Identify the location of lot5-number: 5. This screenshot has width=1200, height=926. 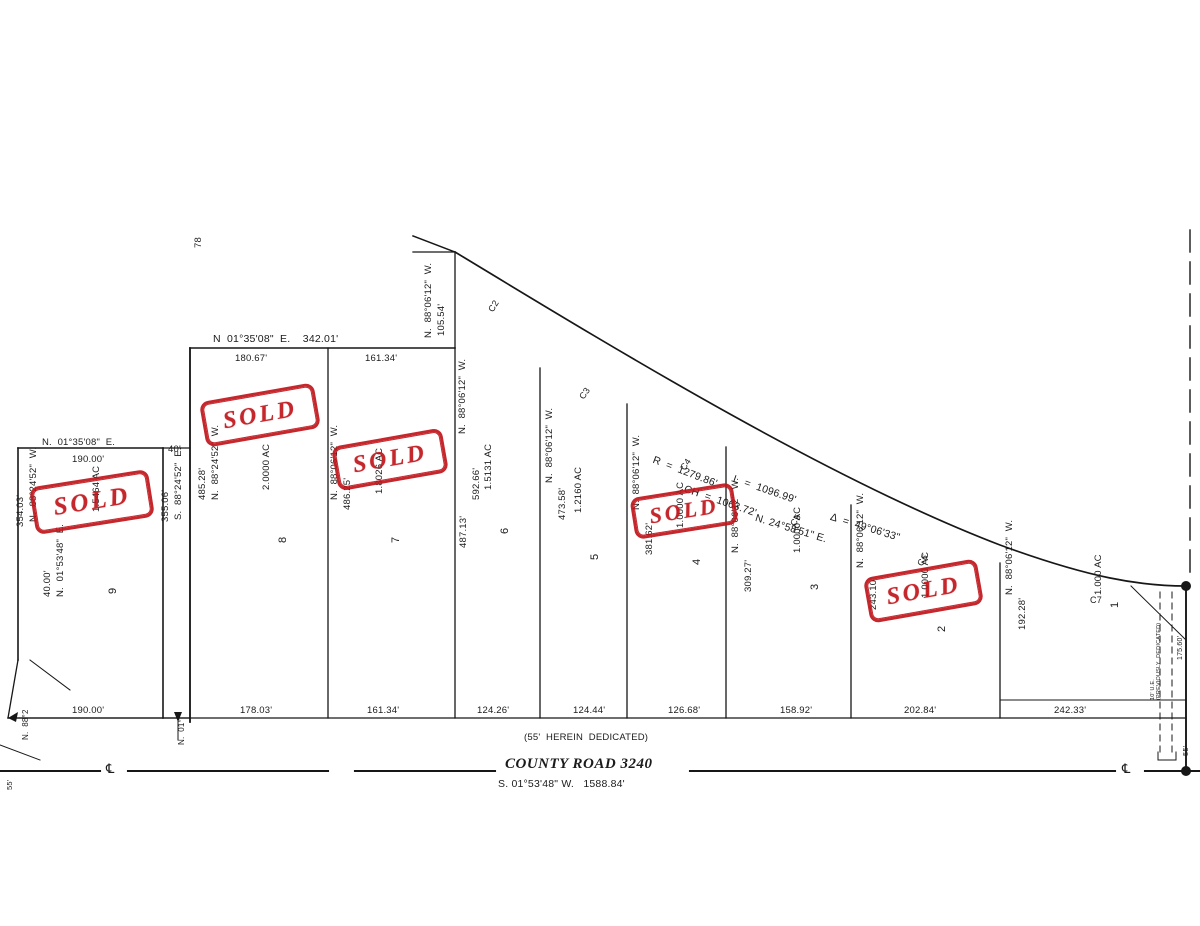
(595, 556).